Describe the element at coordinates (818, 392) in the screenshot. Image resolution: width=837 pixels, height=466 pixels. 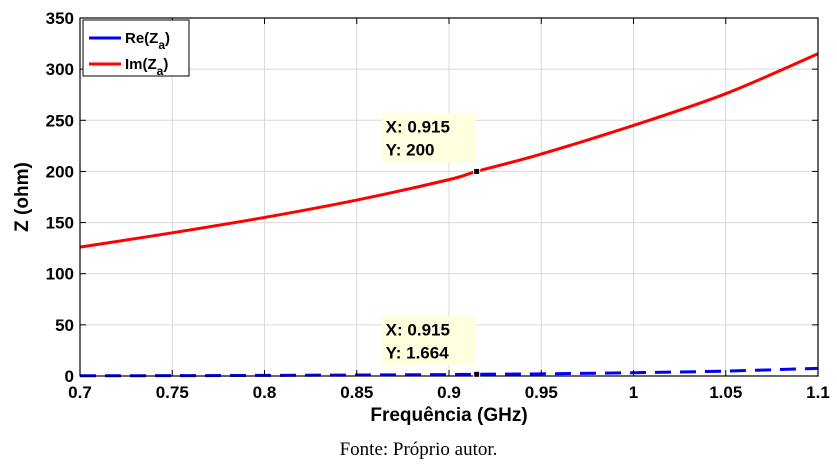
I see `x-tick-label: 1.1` at that location.